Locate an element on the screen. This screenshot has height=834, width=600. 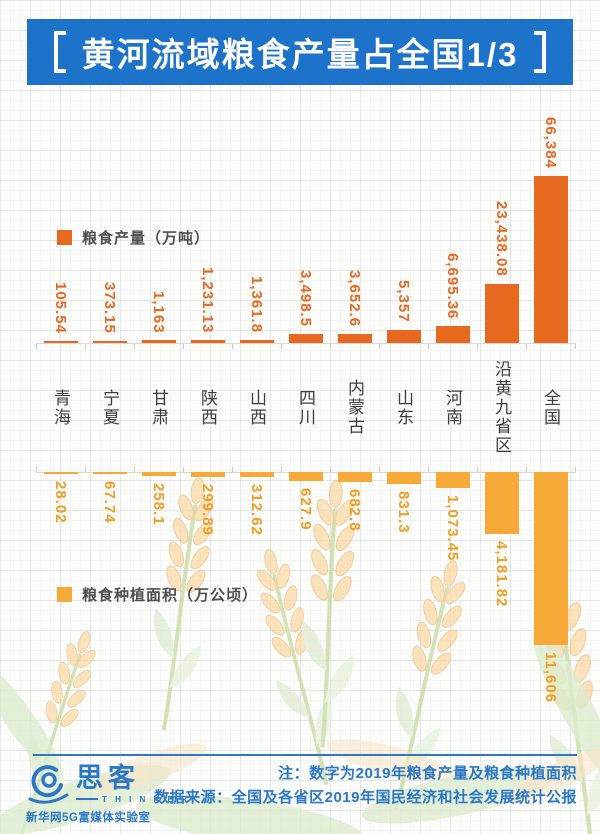
legend-production-label: 粮食产量（万吨） is located at coordinates (146, 238).